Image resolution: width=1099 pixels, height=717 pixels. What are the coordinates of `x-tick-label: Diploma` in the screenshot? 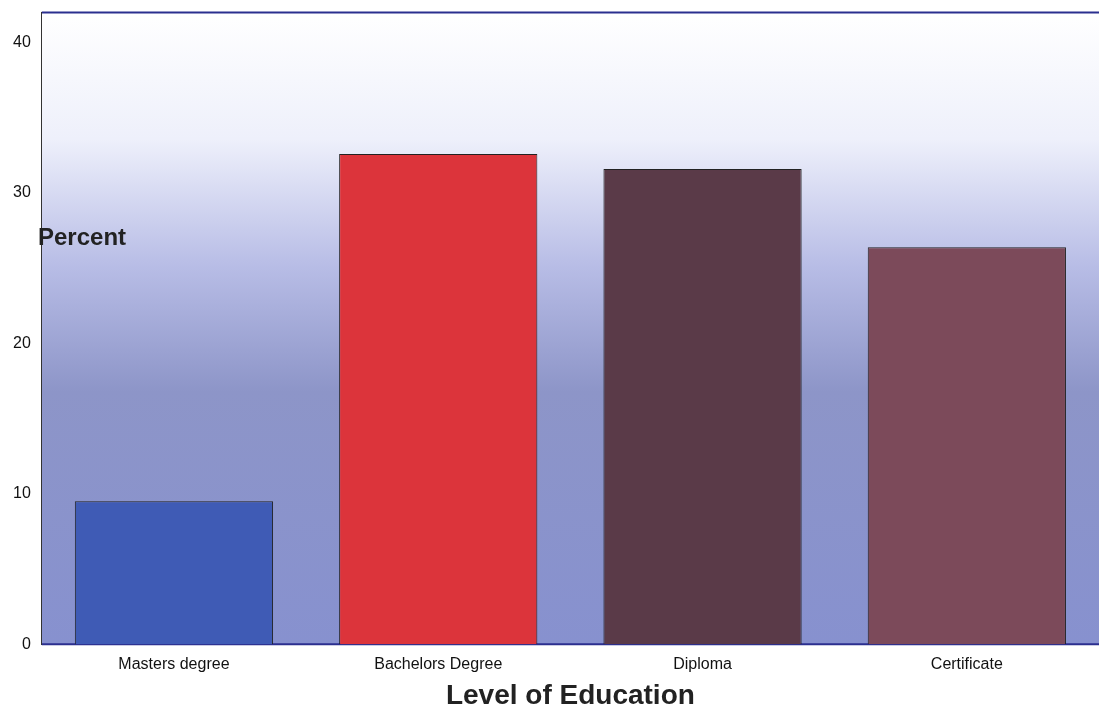 It's located at (702, 664).